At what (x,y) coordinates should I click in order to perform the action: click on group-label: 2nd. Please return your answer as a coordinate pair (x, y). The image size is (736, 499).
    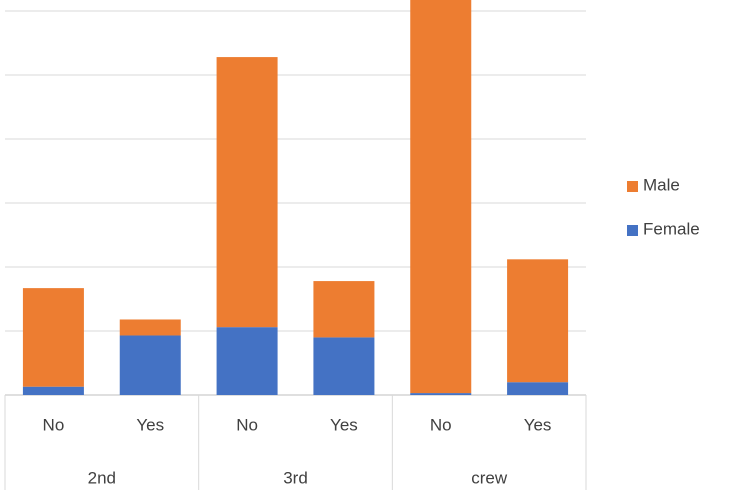
    Looking at the image, I should click on (102, 477).